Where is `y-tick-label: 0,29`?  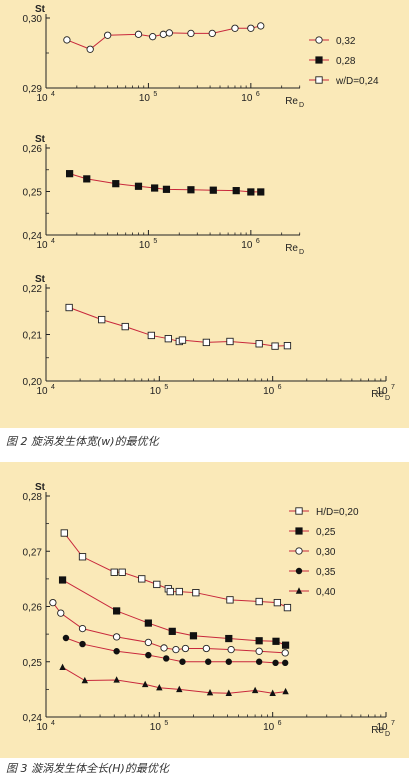
y-tick-label: 0,29 is located at coordinates (33, 89).